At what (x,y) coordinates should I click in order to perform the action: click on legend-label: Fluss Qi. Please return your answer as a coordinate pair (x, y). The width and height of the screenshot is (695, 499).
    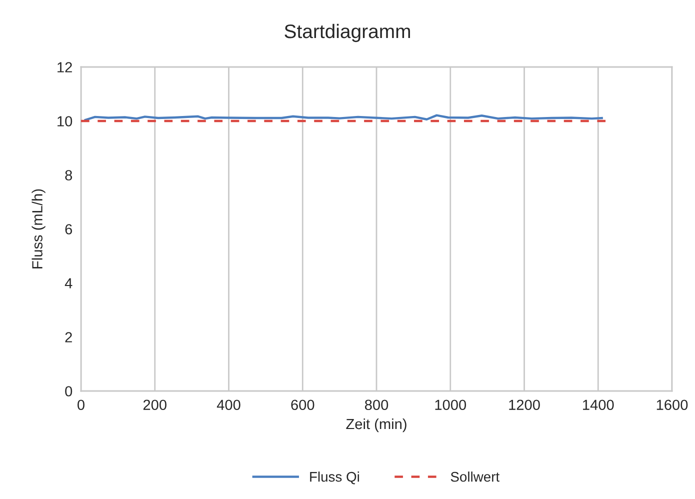
    Looking at the image, I should click on (334, 478).